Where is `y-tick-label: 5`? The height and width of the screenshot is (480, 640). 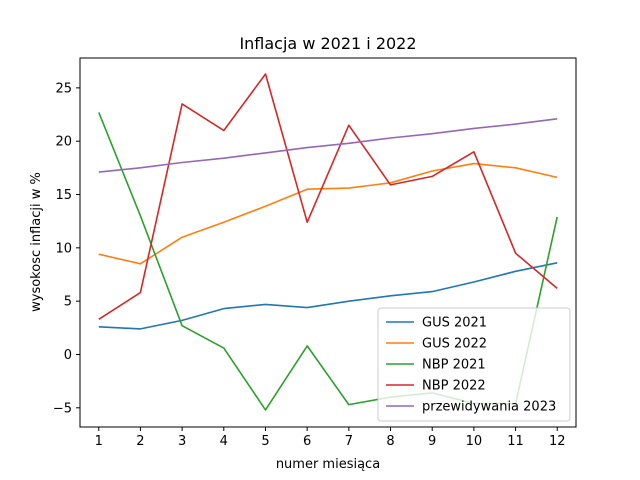
y-tick-label: 5 is located at coordinates (68, 302).